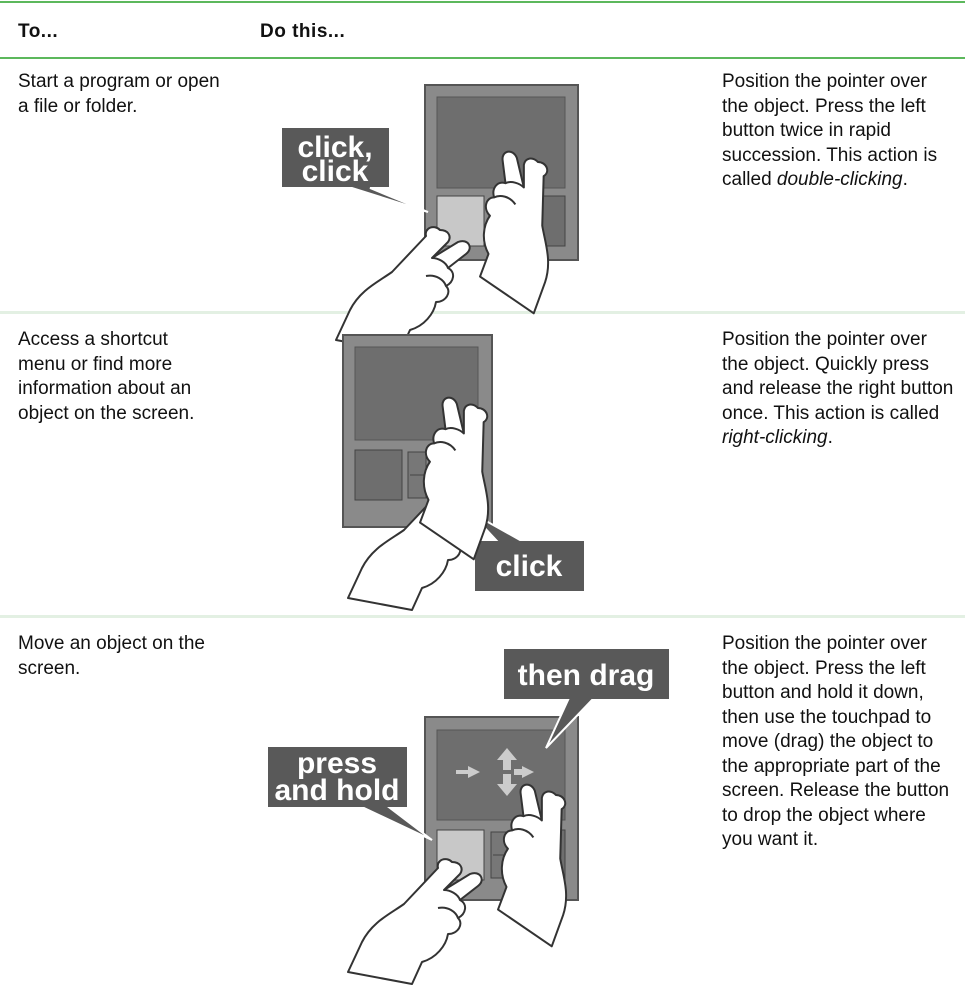 This screenshot has height=1002, width=965. Describe the element at coordinates (337, 763) in the screenshot. I see `callout-text: press` at that location.